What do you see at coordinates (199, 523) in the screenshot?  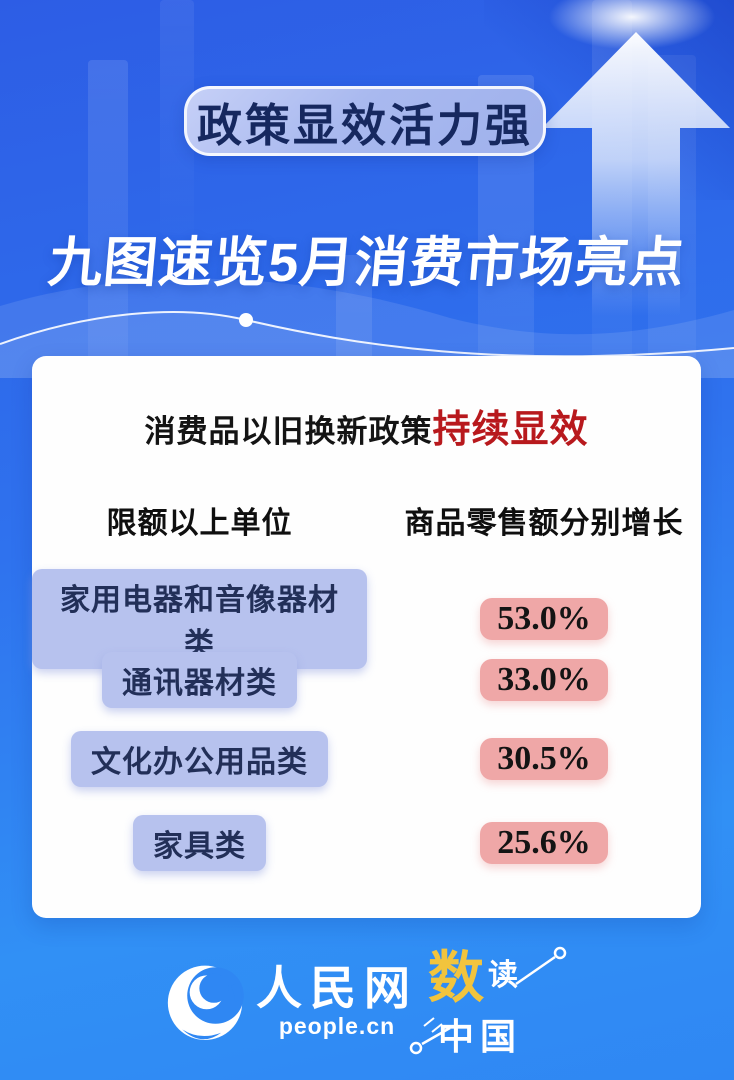 I see `column-header-left: 限额以上单位` at bounding box center [199, 523].